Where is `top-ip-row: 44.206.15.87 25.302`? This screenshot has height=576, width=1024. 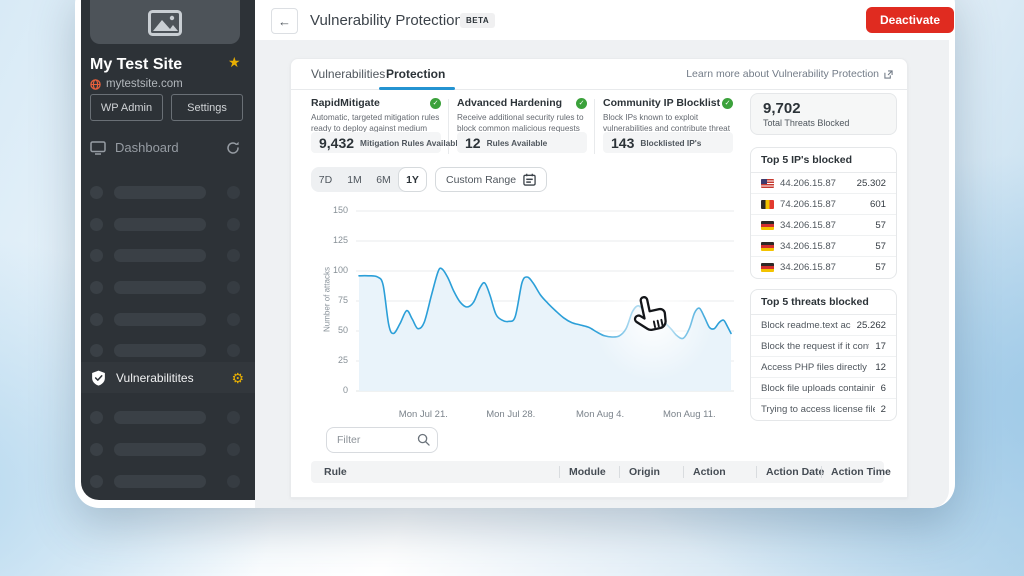 top-ip-row: 44.206.15.87 25.302 is located at coordinates (823, 183).